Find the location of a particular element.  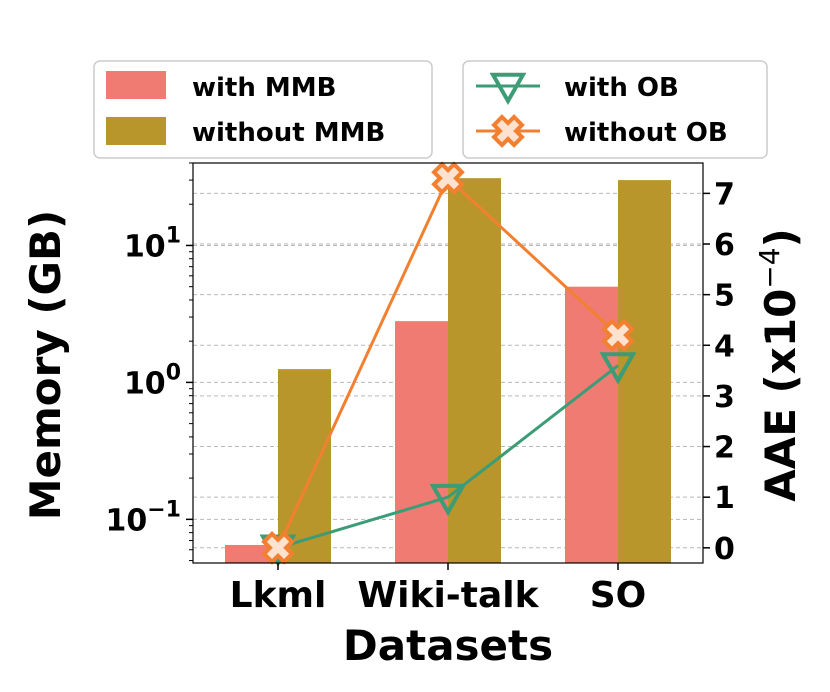

right-axis-label: AAE (x10−4) is located at coordinates (779, 365).